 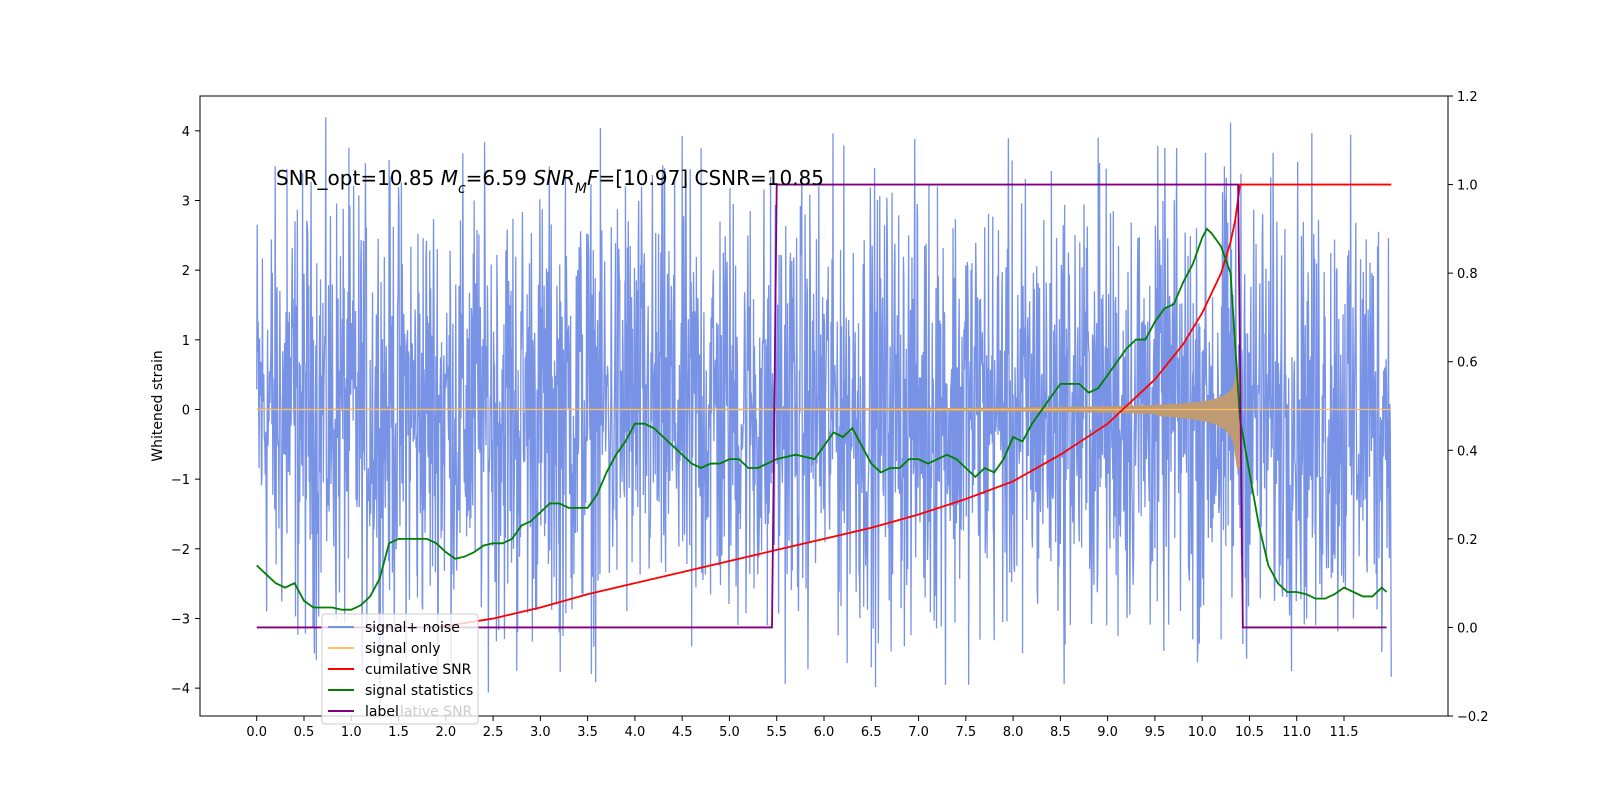 What do you see at coordinates (402, 649) in the screenshot?
I see `legend-label: signal only` at bounding box center [402, 649].